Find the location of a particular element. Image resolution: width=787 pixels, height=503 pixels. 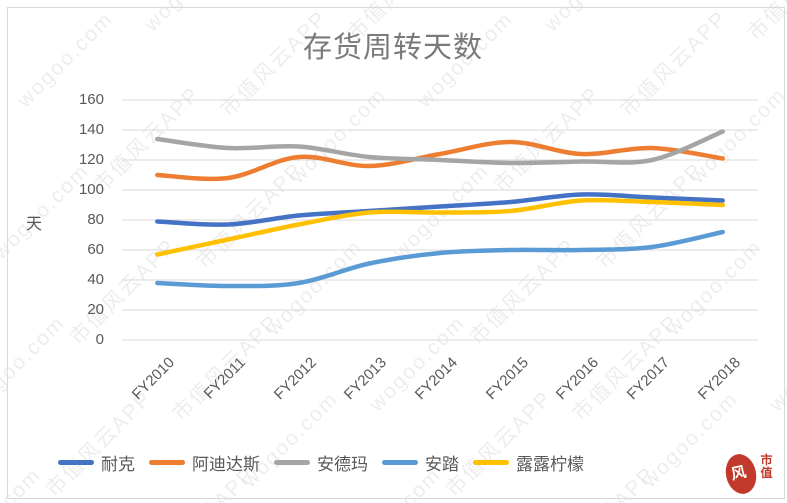

series-line-安德玛 is located at coordinates (440, 147).